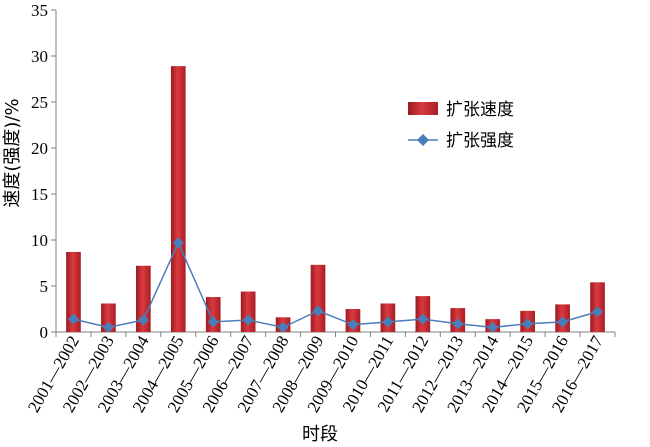 Image resolution: width=650 pixels, height=447 pixels. I want to click on y-tick-label: 5, so click(44, 286).